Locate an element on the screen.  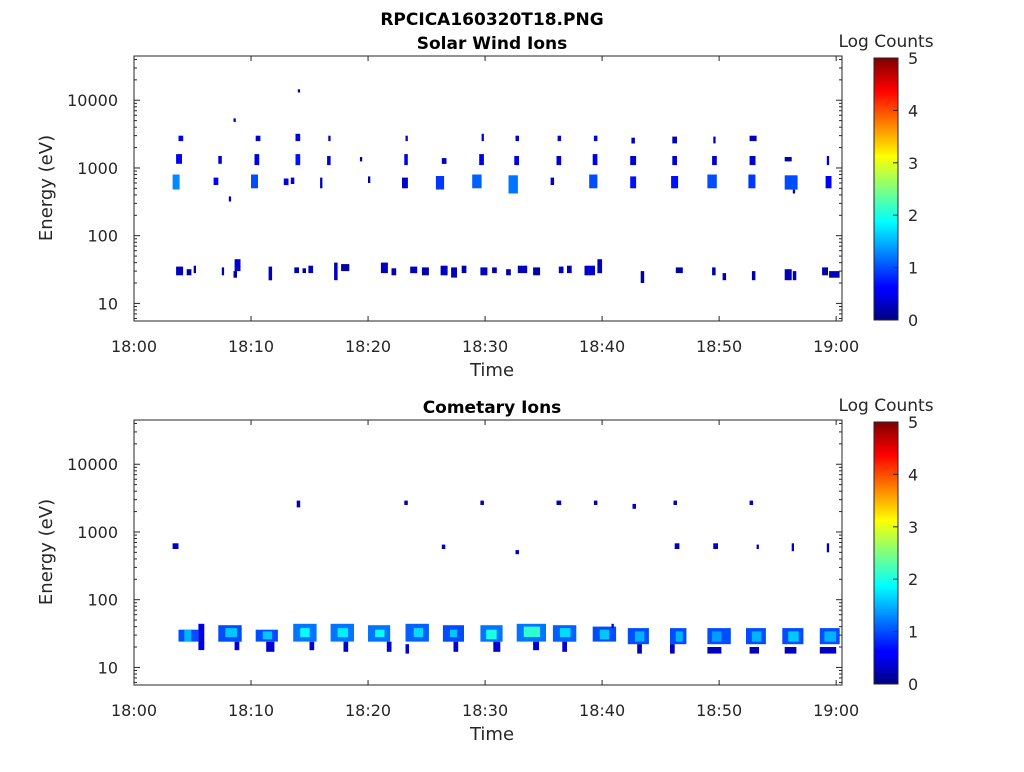
solar-wind-chart-title: Solar Wind Ions is located at coordinates (492, 44).